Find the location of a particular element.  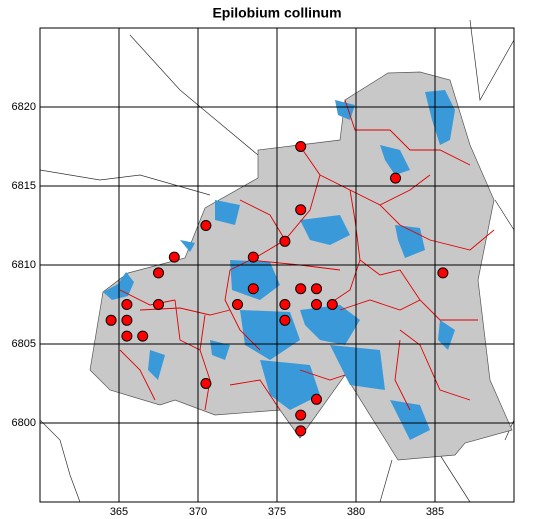

x-tick-label: 385 is located at coordinates (435, 512).